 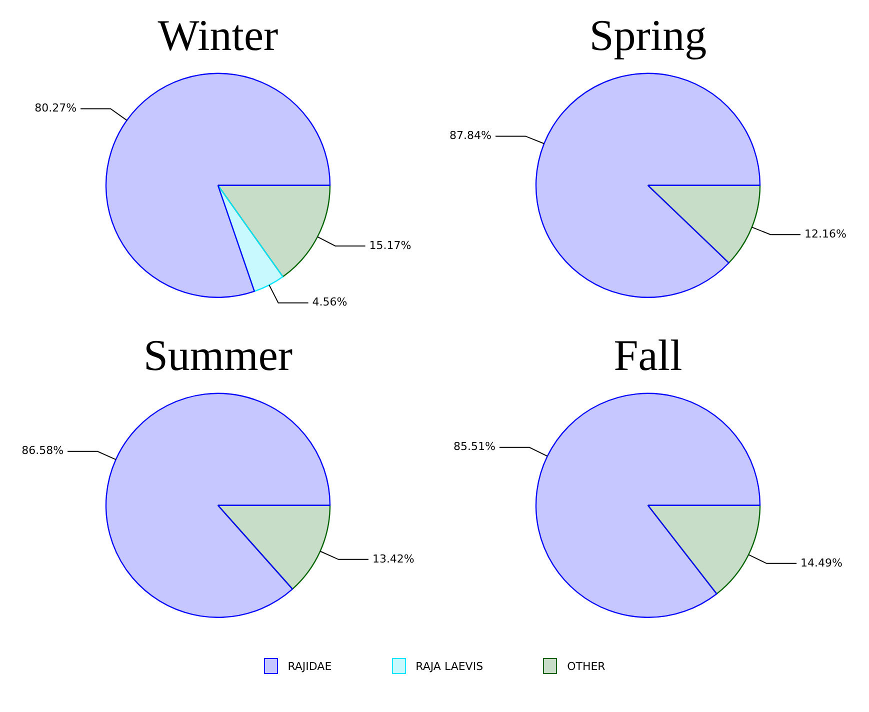 I want to click on data-label: 80.27%, so click(x=55, y=108).